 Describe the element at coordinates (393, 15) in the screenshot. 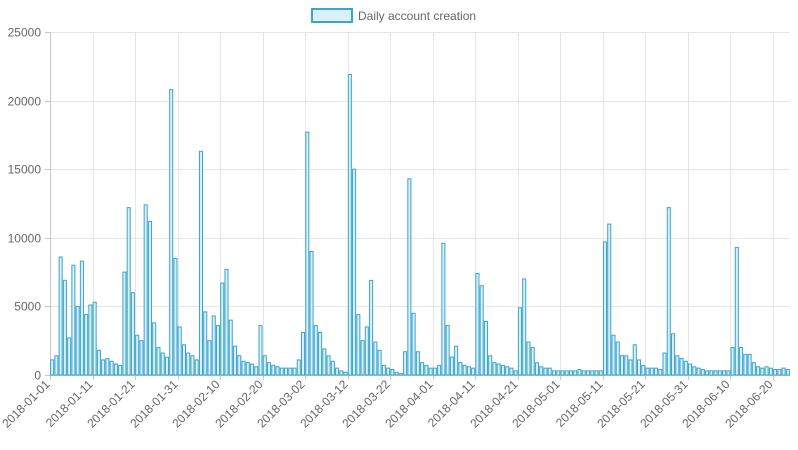

I see `legend: Daily account creation` at that location.